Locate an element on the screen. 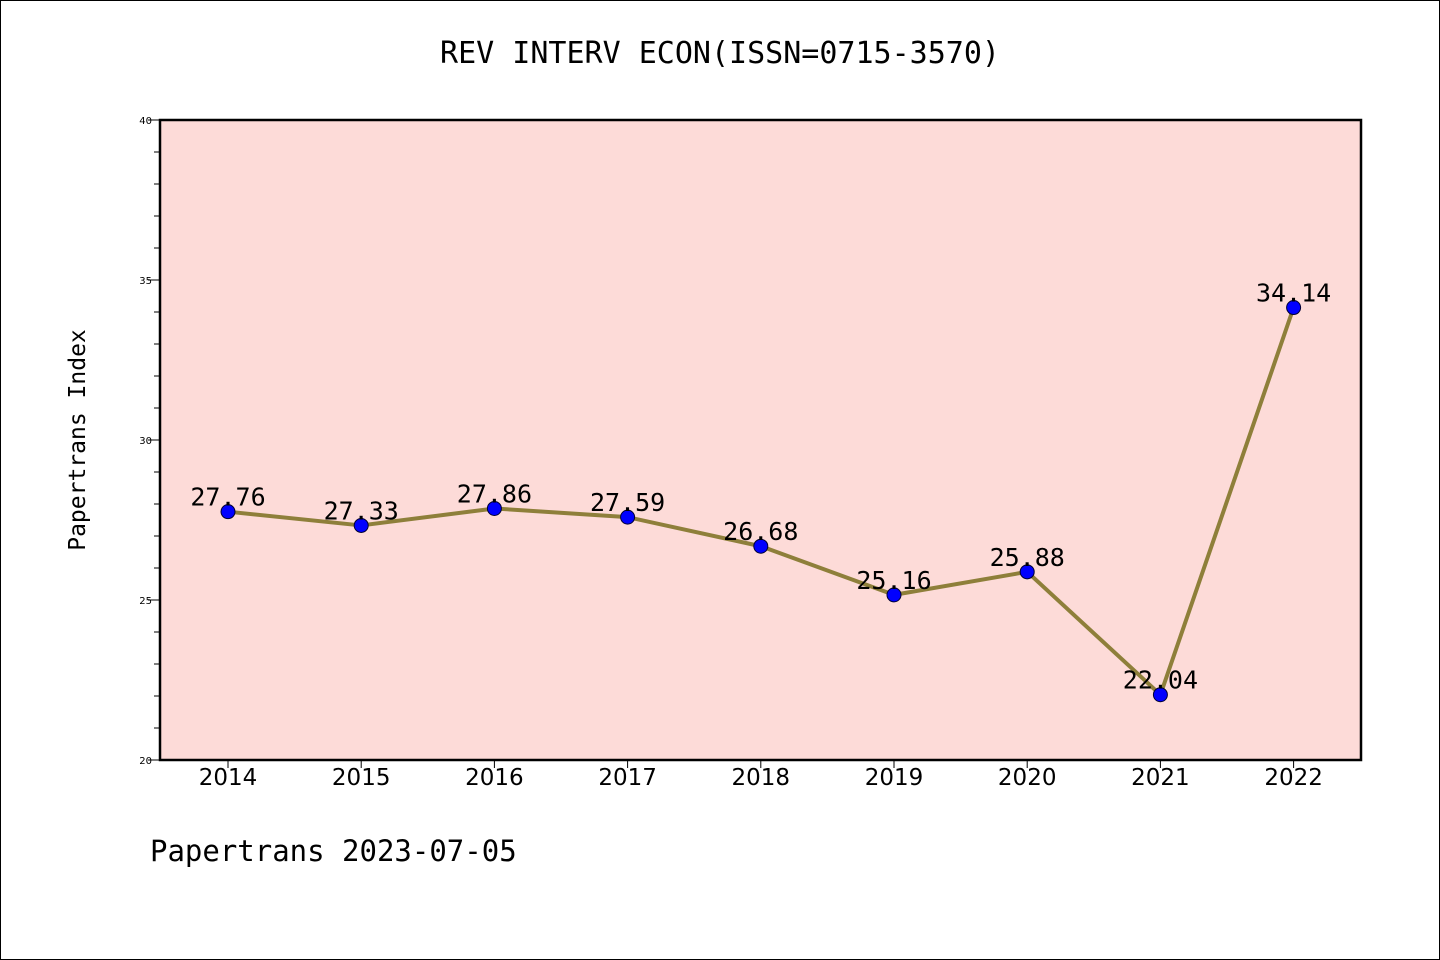 The height and width of the screenshot is (960, 1440). data-label: 27.76 is located at coordinates (227, 497).